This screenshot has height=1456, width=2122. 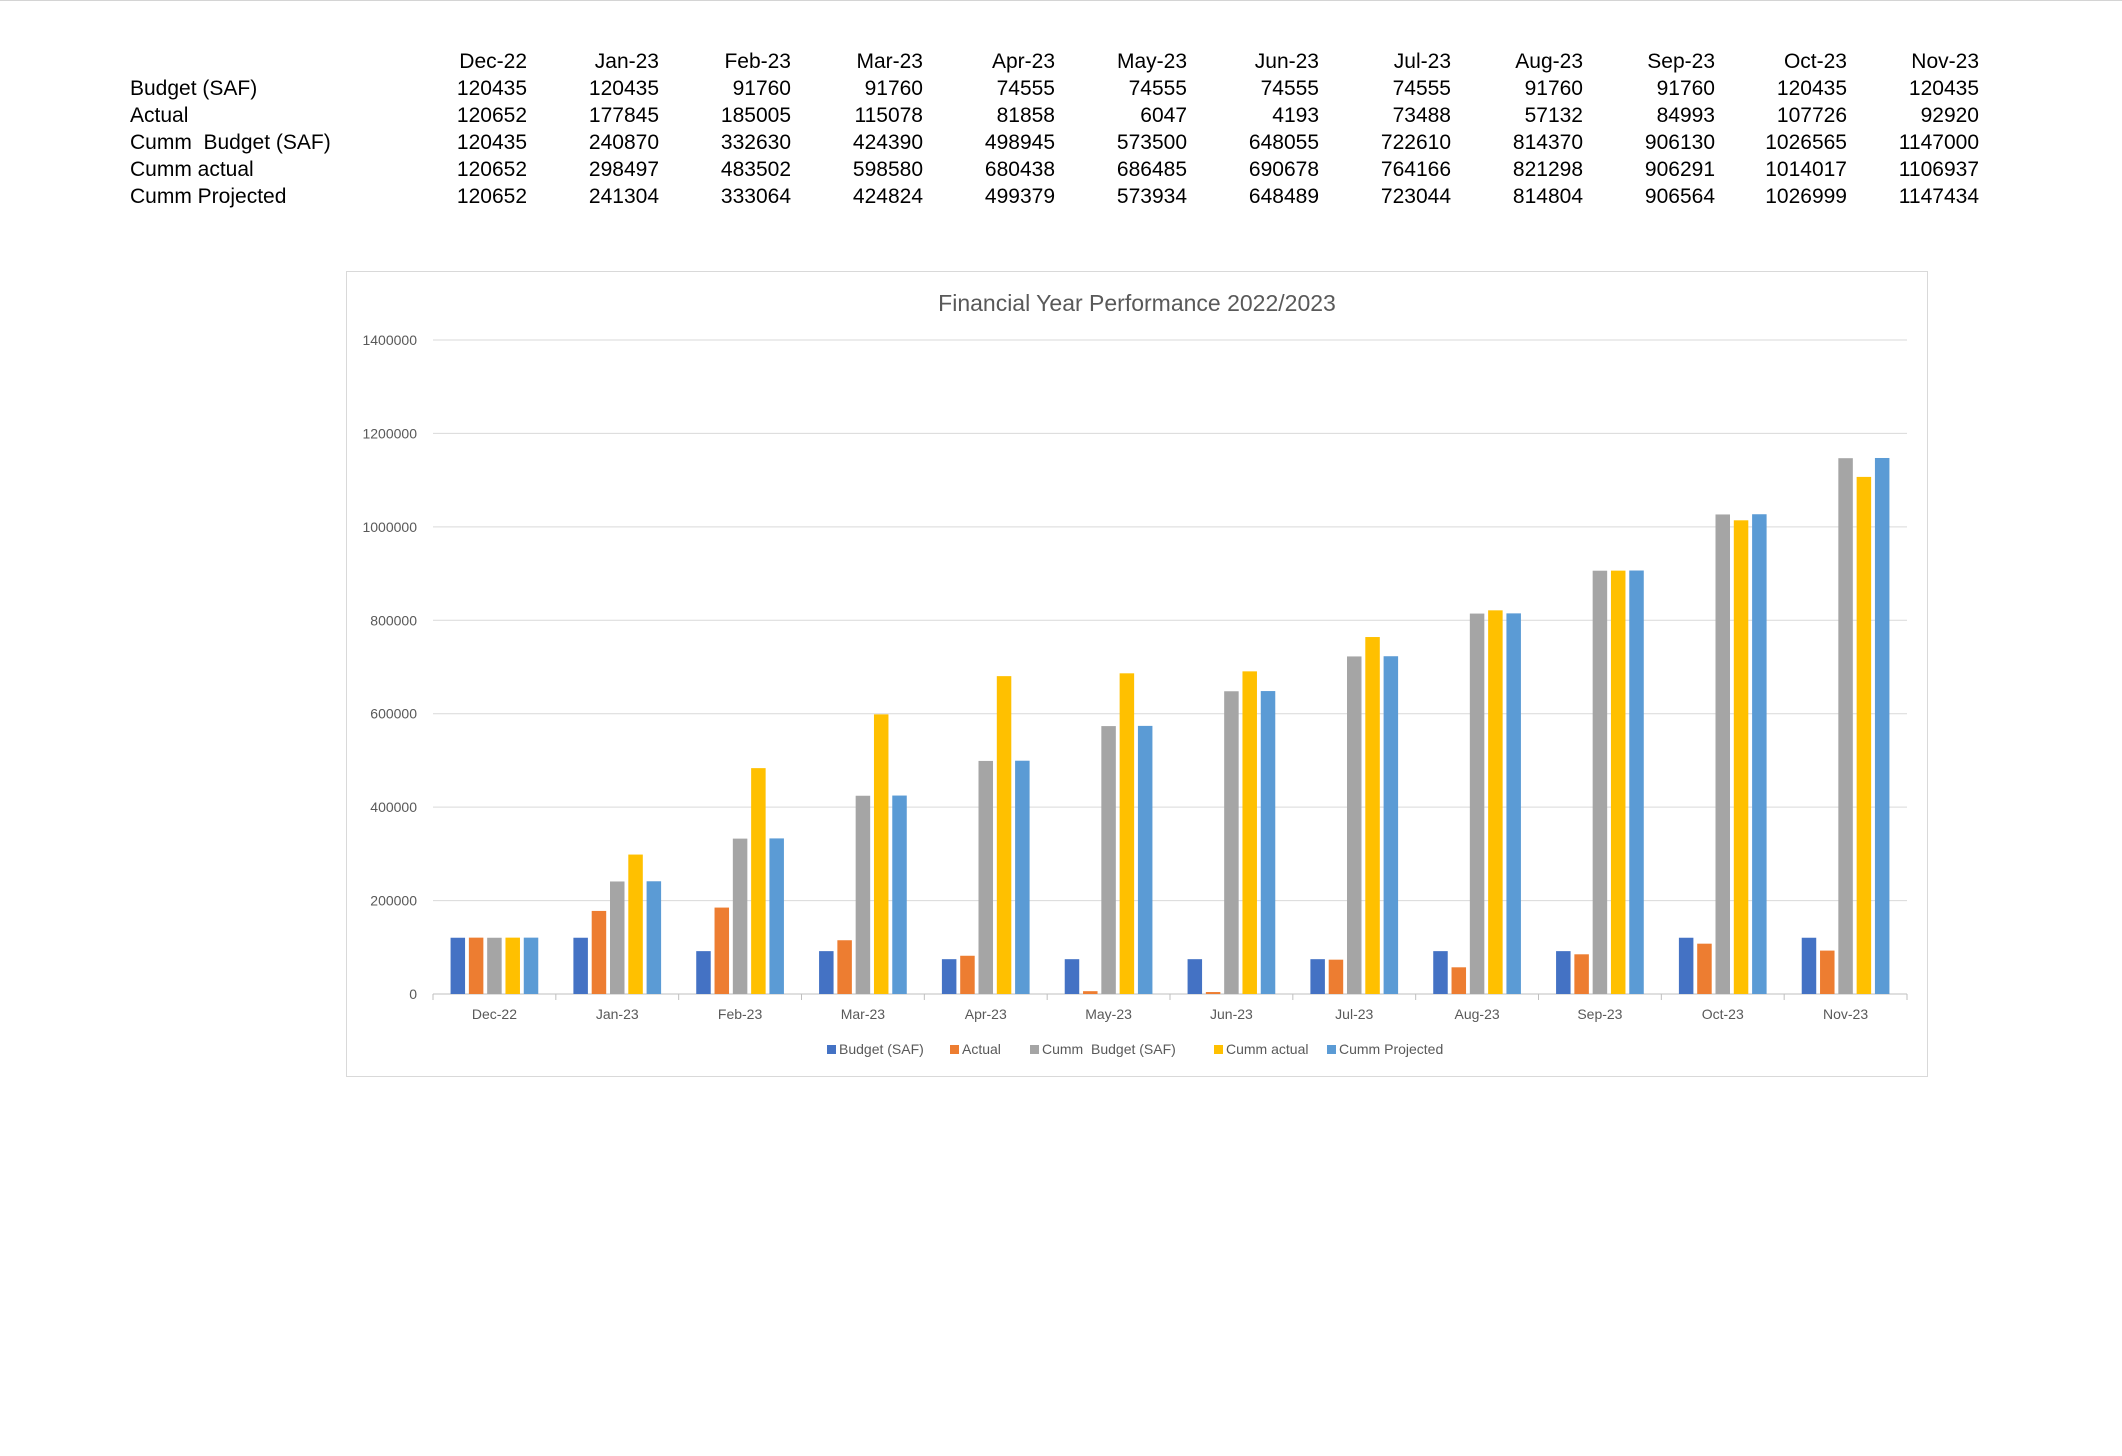 What do you see at coordinates (389, 527) in the screenshot?
I see `y-tick-label: 1000000` at bounding box center [389, 527].